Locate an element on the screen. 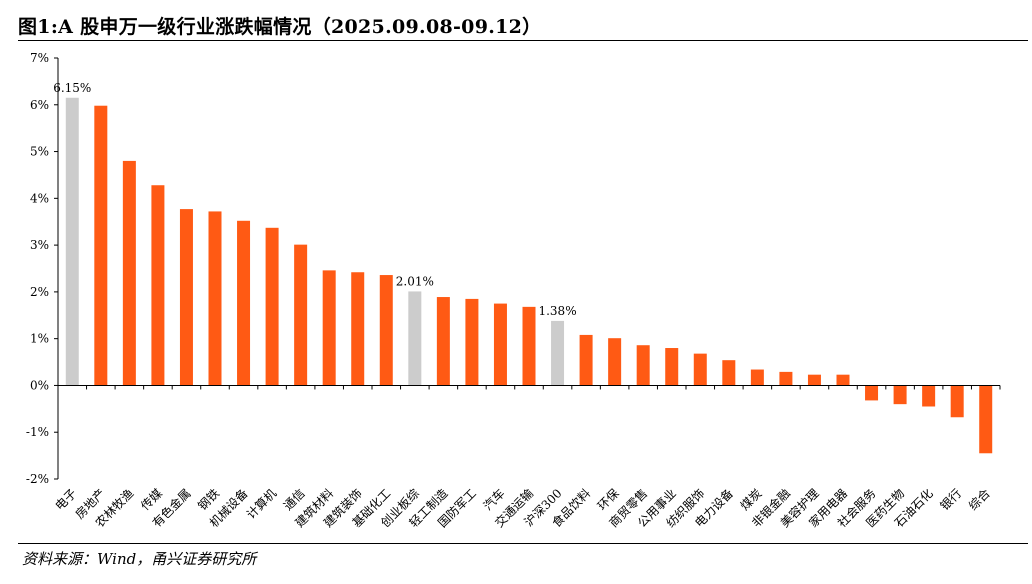 The image size is (1032, 584). y-tick-label: 3% is located at coordinates (39, 245).